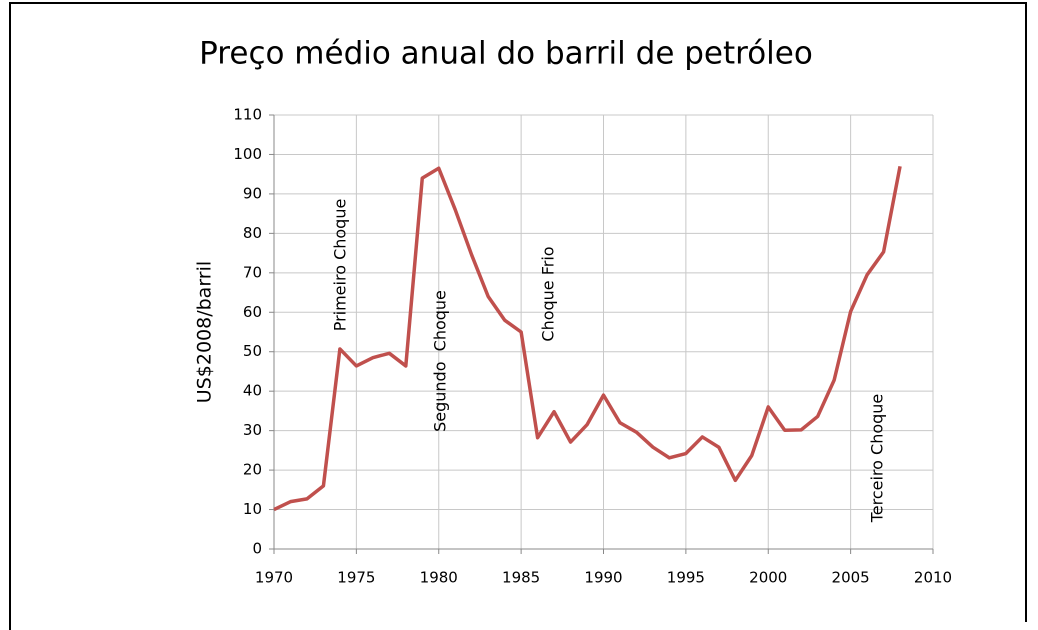  Describe the element at coordinates (356, 578) in the screenshot. I see `x-tick-label: 1975` at that location.